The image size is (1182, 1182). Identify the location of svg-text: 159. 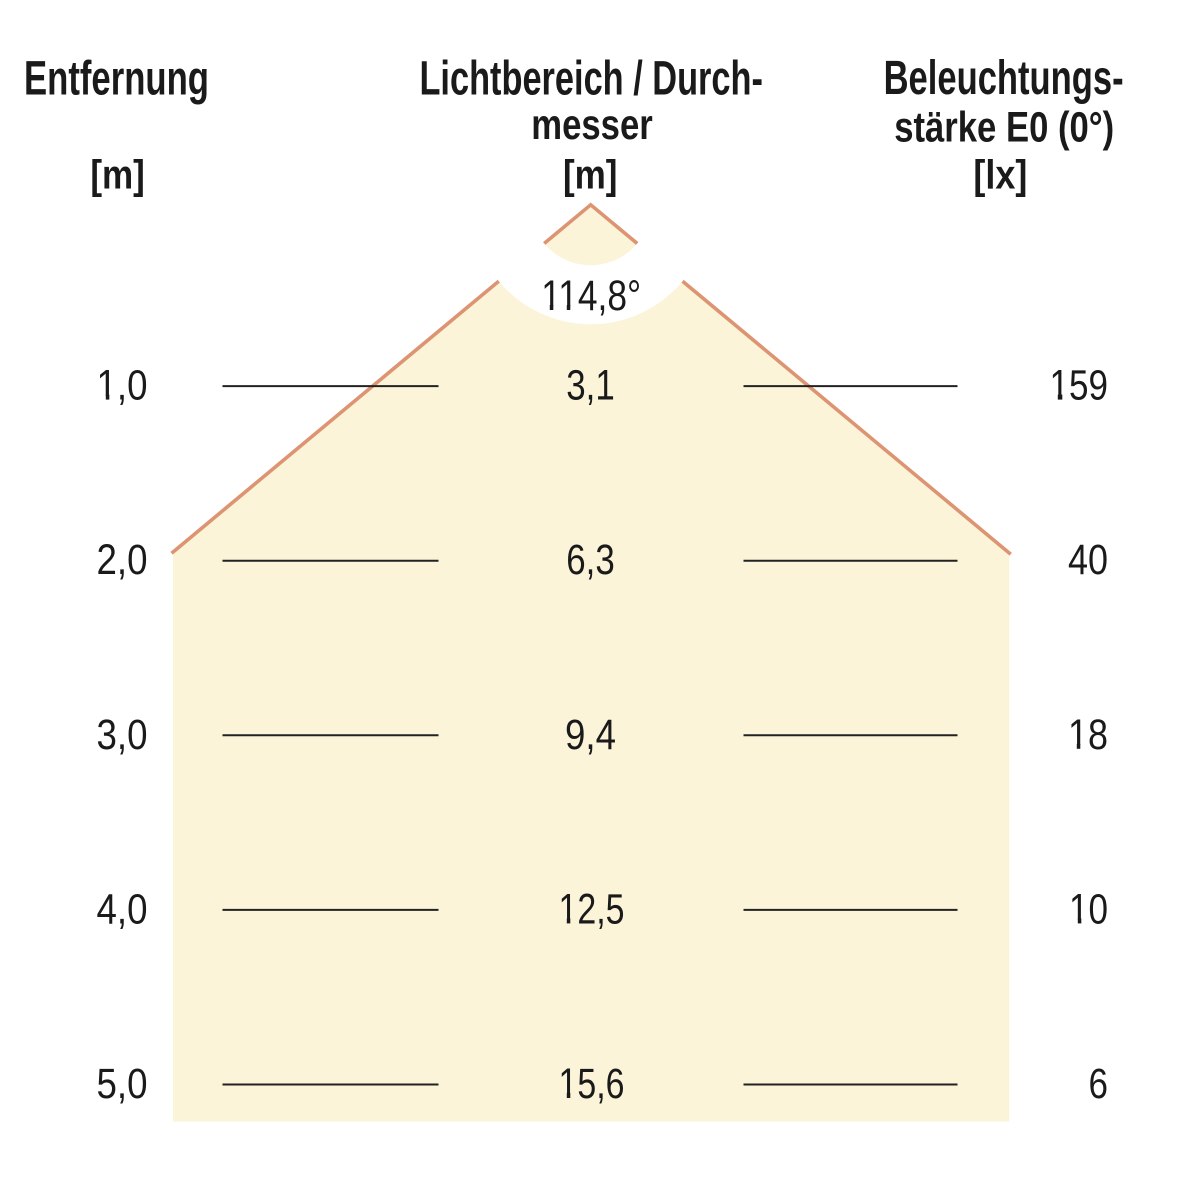
(1079, 386).